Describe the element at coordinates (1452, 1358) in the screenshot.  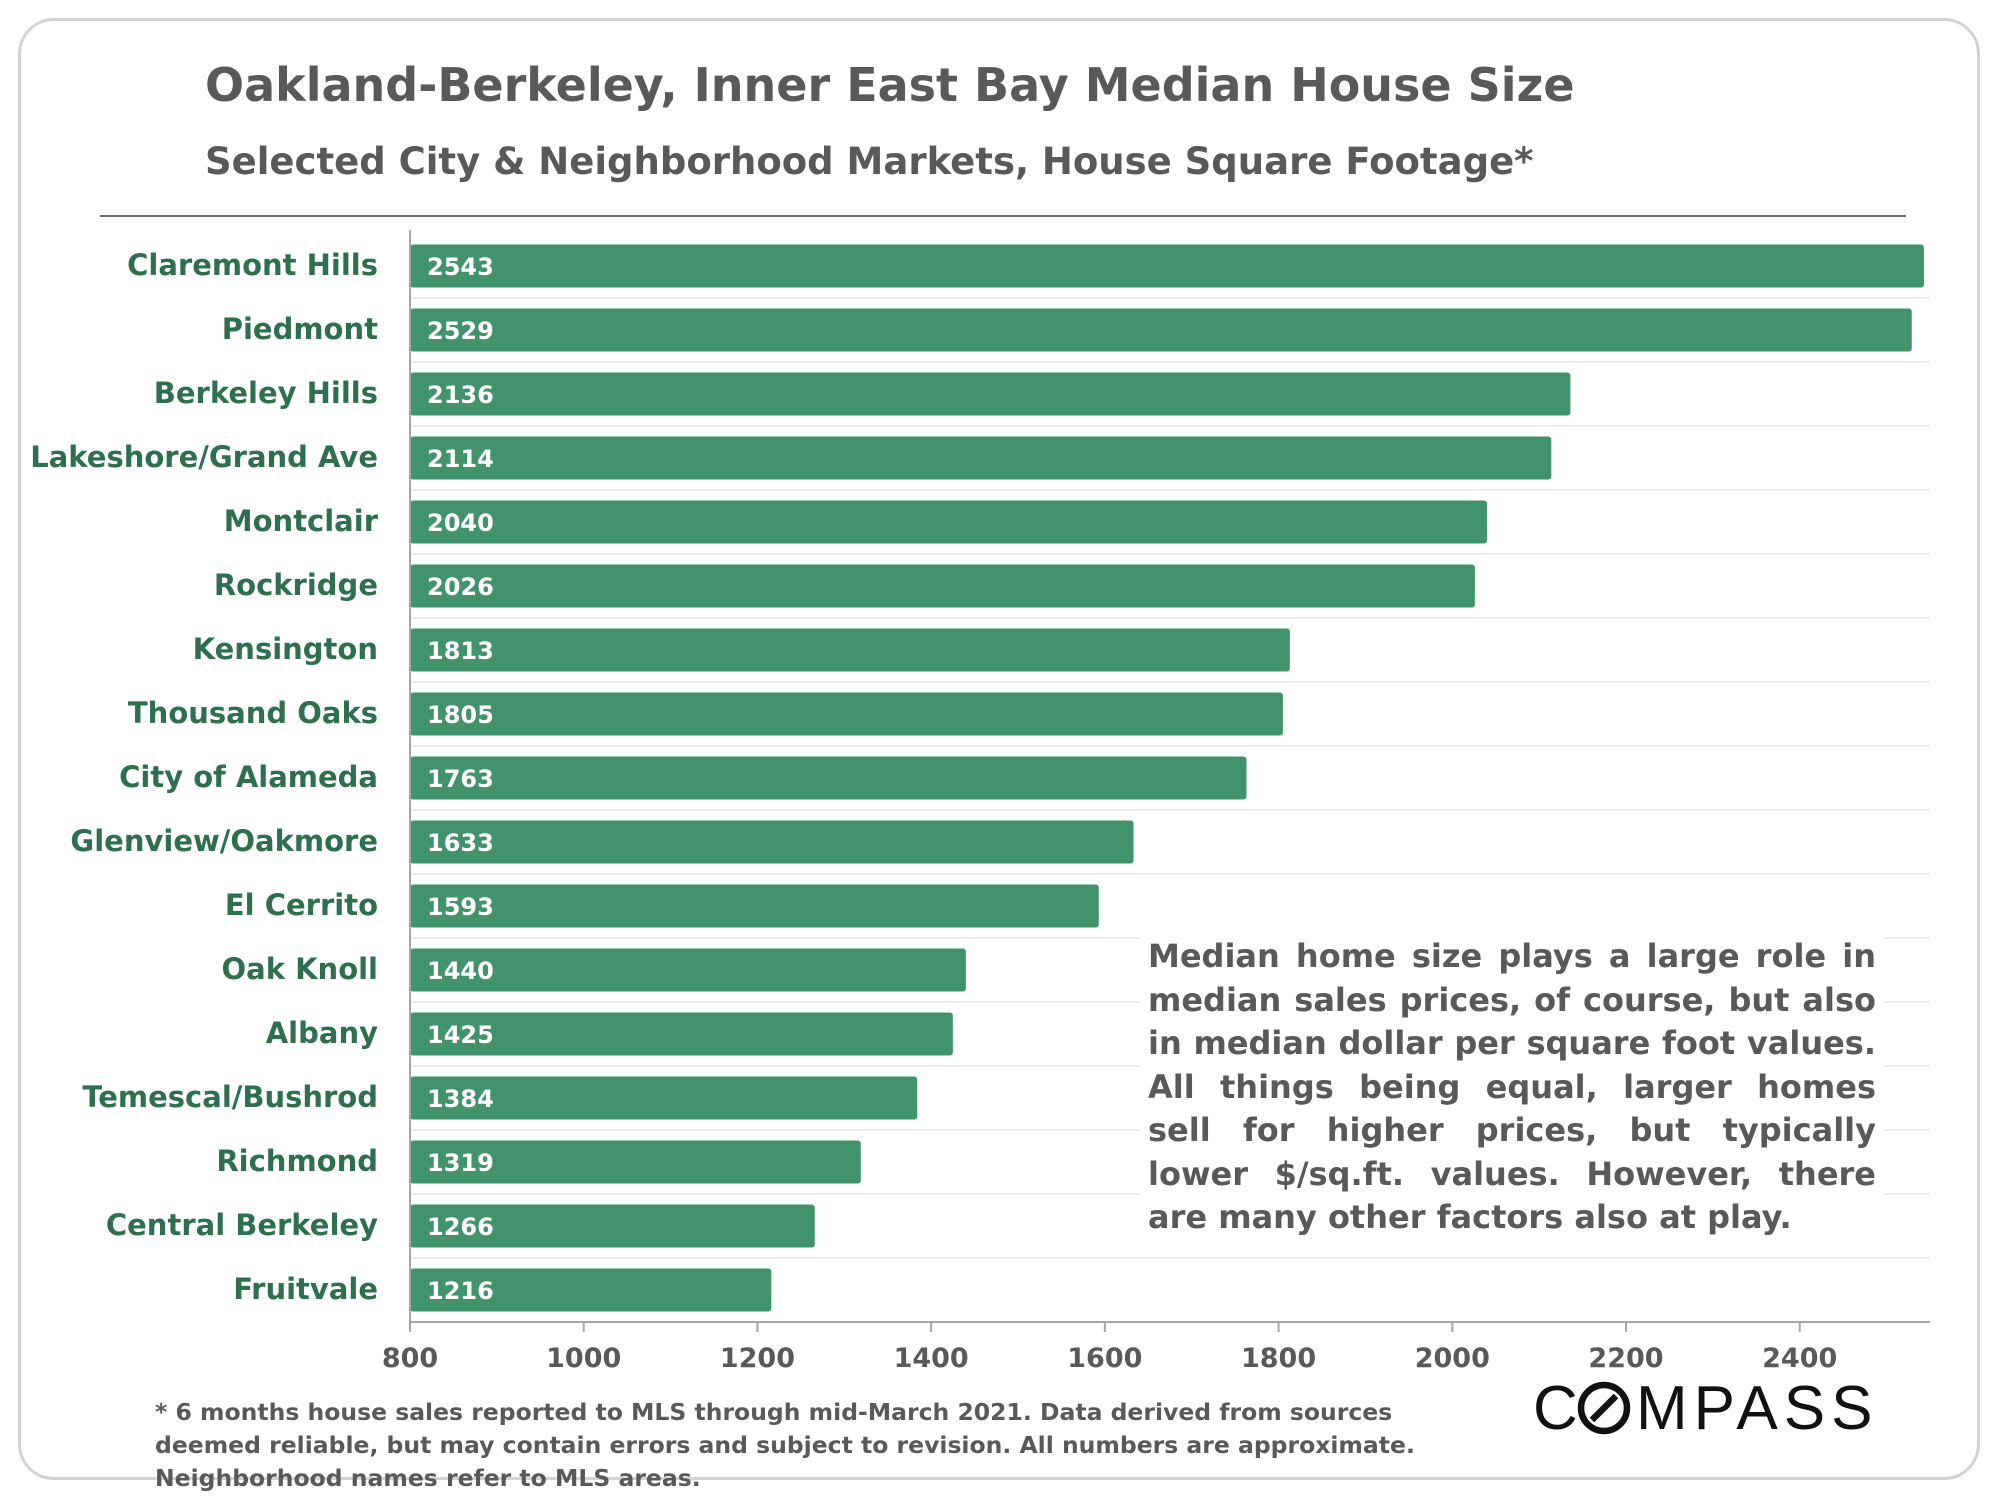
I see `x-tick-label: 2000` at that location.